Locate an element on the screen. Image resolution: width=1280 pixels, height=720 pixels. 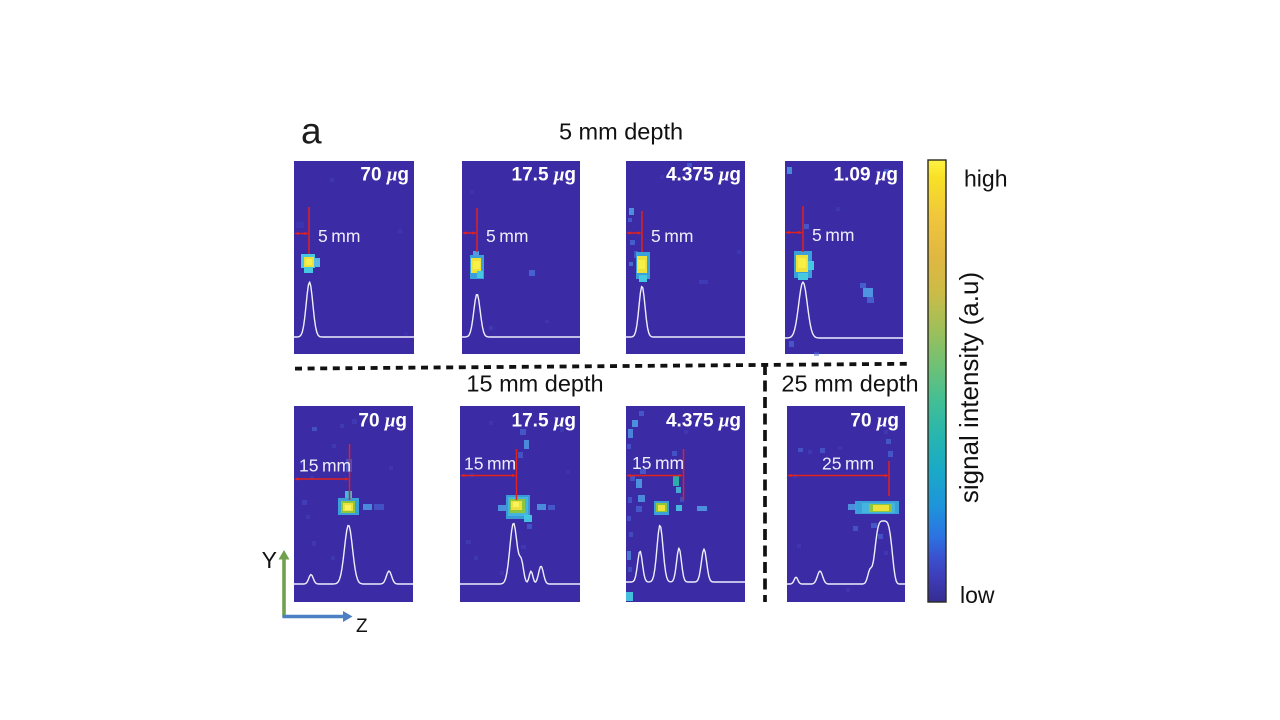
svg-text: 1.09 μg is located at coordinates (866, 175).